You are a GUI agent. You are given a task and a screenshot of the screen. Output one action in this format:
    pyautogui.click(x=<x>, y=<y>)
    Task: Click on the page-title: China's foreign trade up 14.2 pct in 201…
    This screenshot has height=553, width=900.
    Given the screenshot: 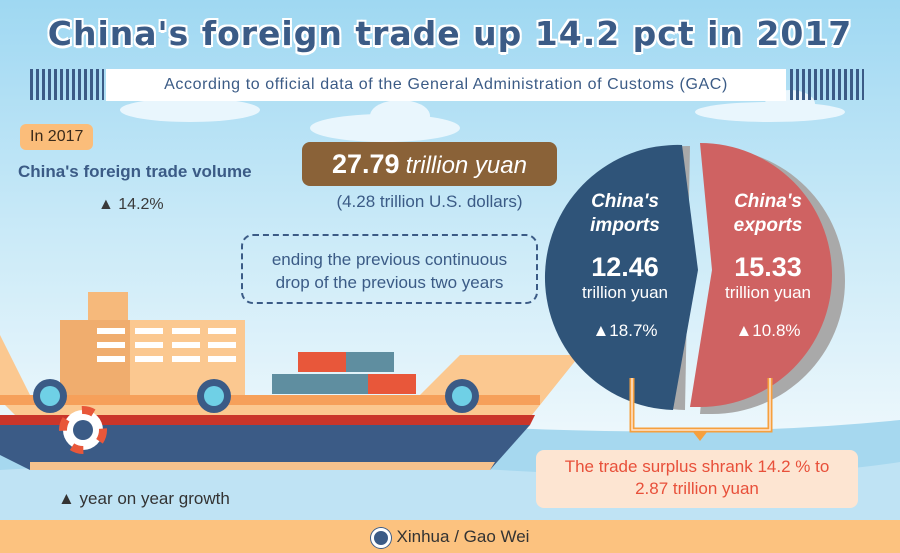 What is the action you would take?
    pyautogui.click(x=450, y=33)
    